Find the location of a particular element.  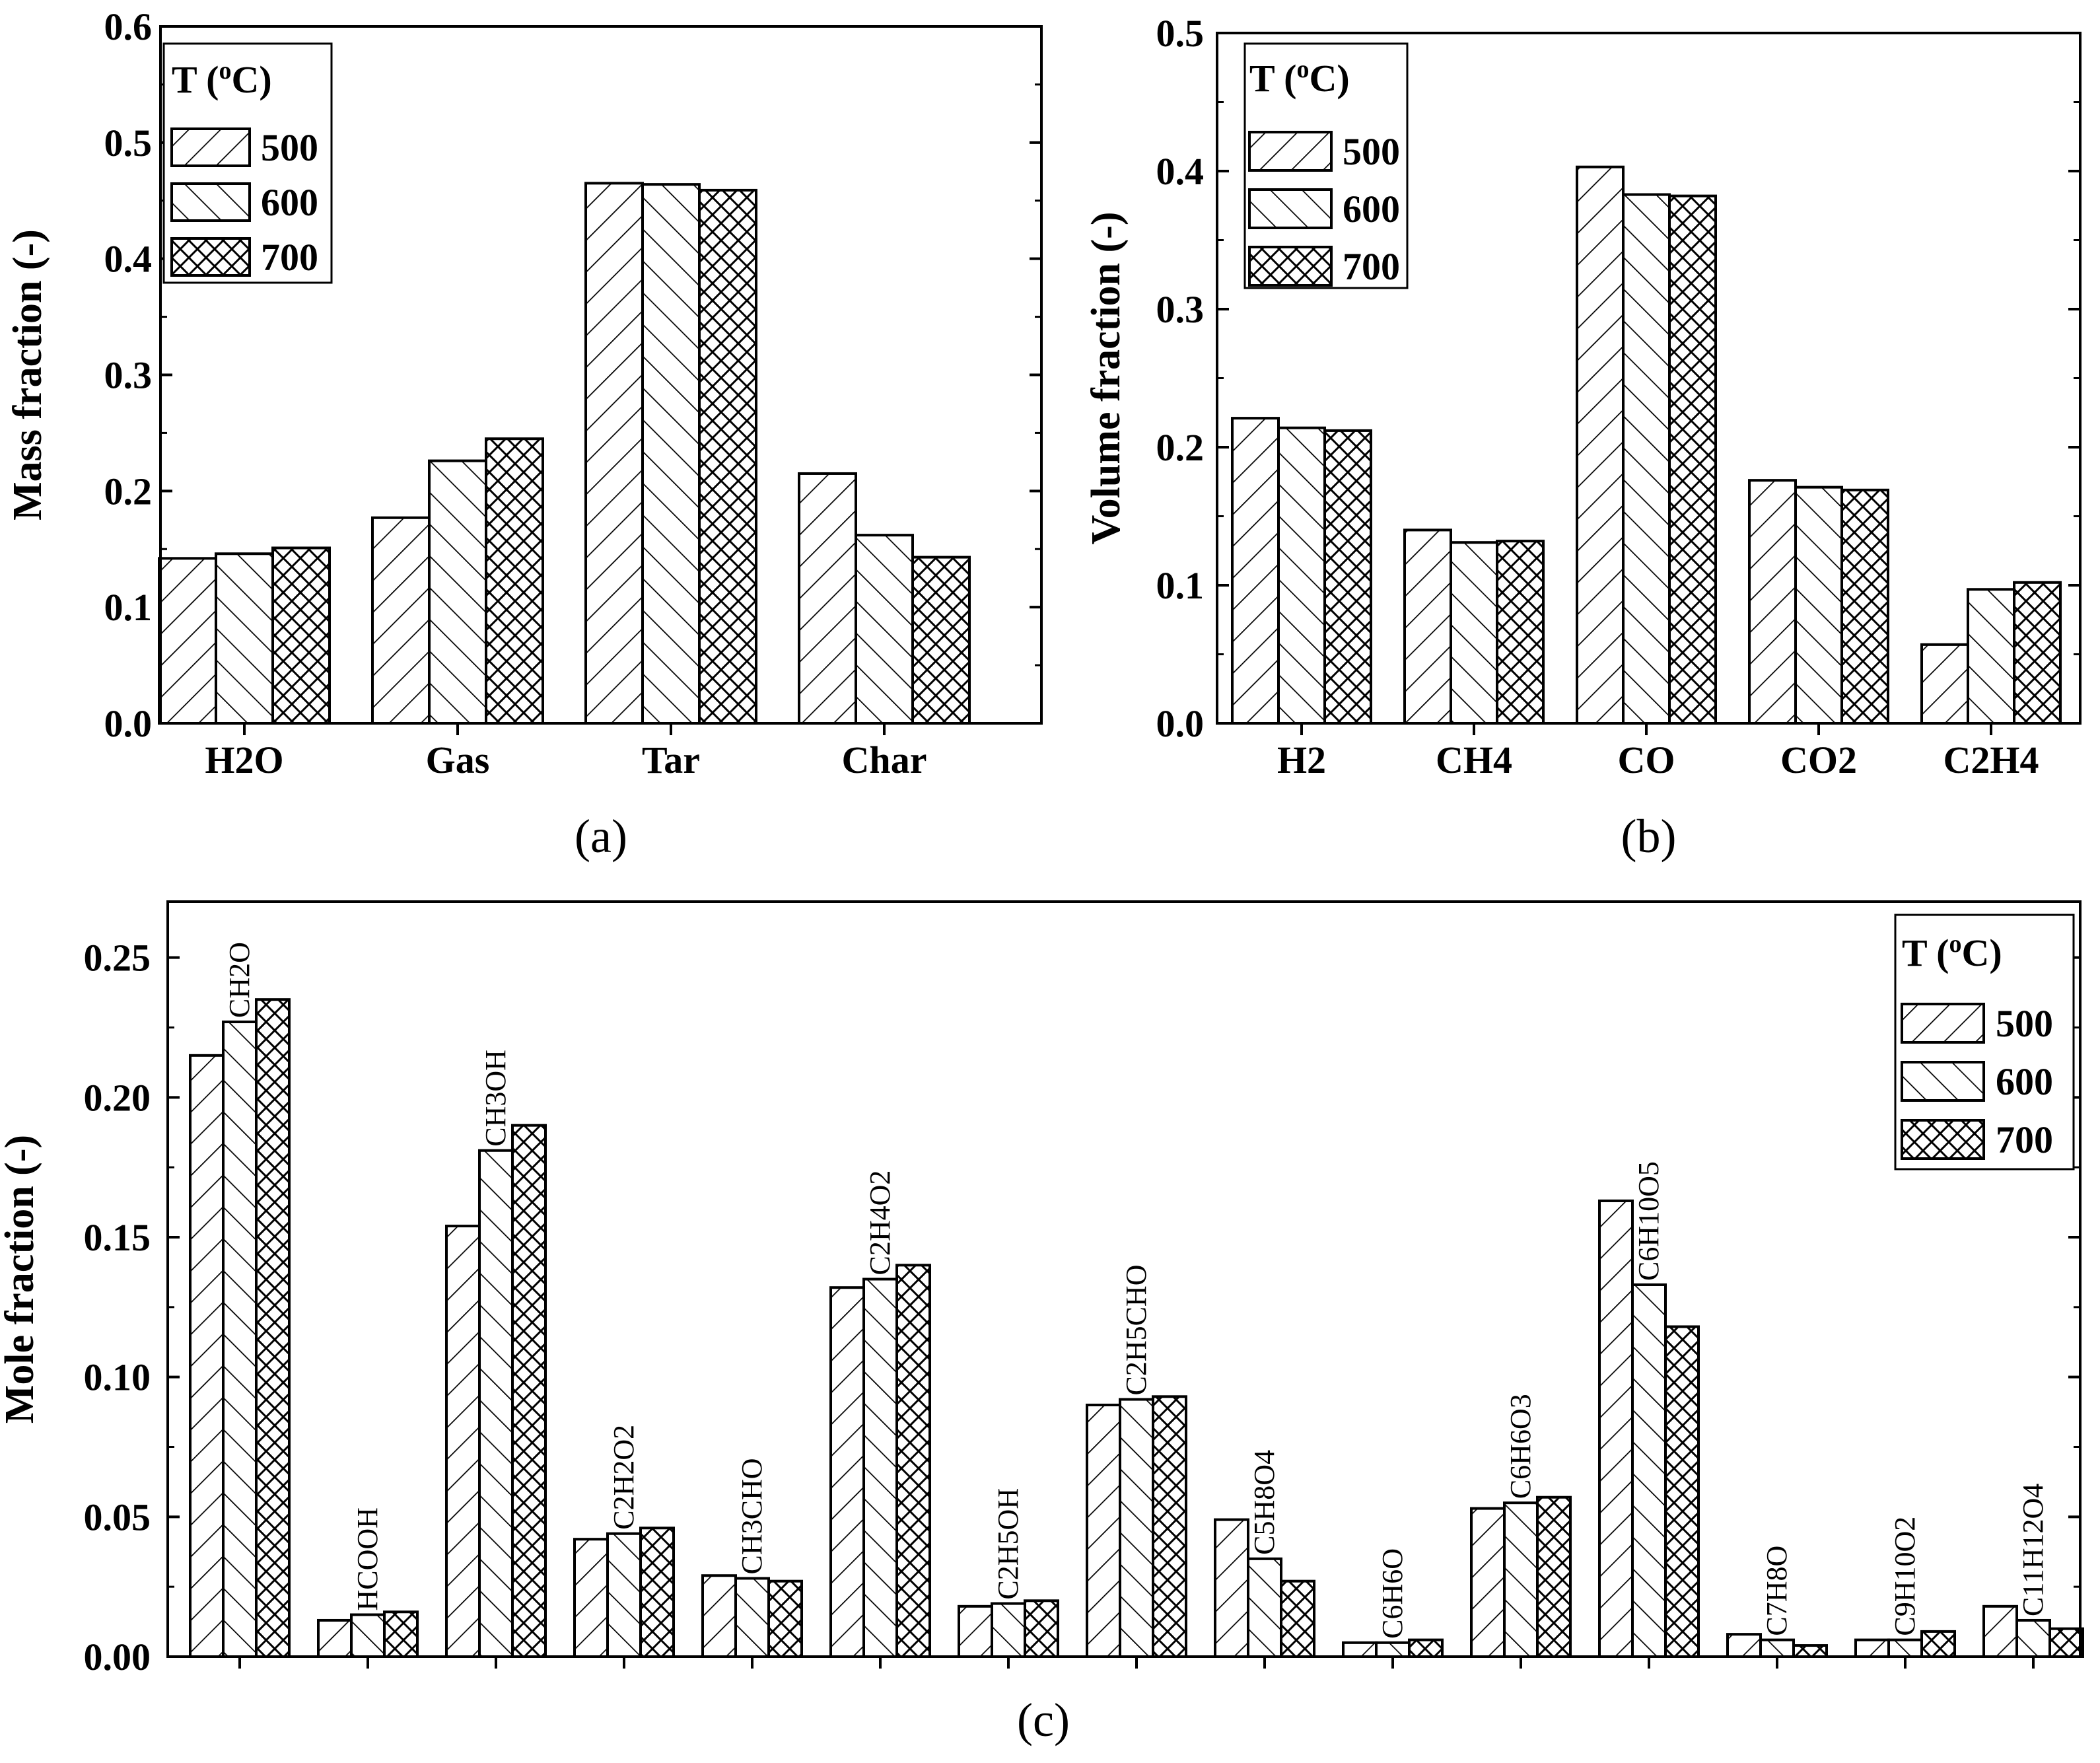

y-tick-label: 0.10 is located at coordinates (117, 1378).